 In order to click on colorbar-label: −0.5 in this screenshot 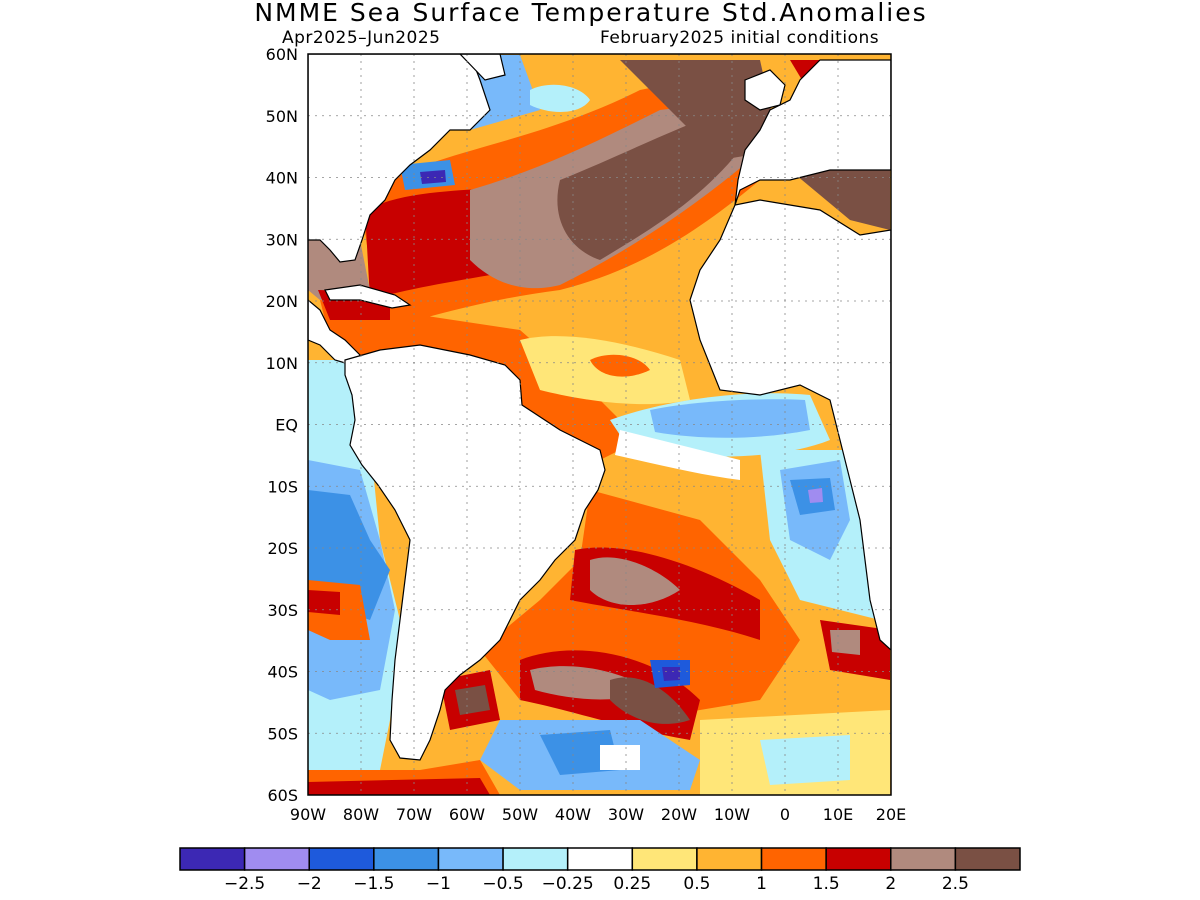, I will do `click(502, 884)`.